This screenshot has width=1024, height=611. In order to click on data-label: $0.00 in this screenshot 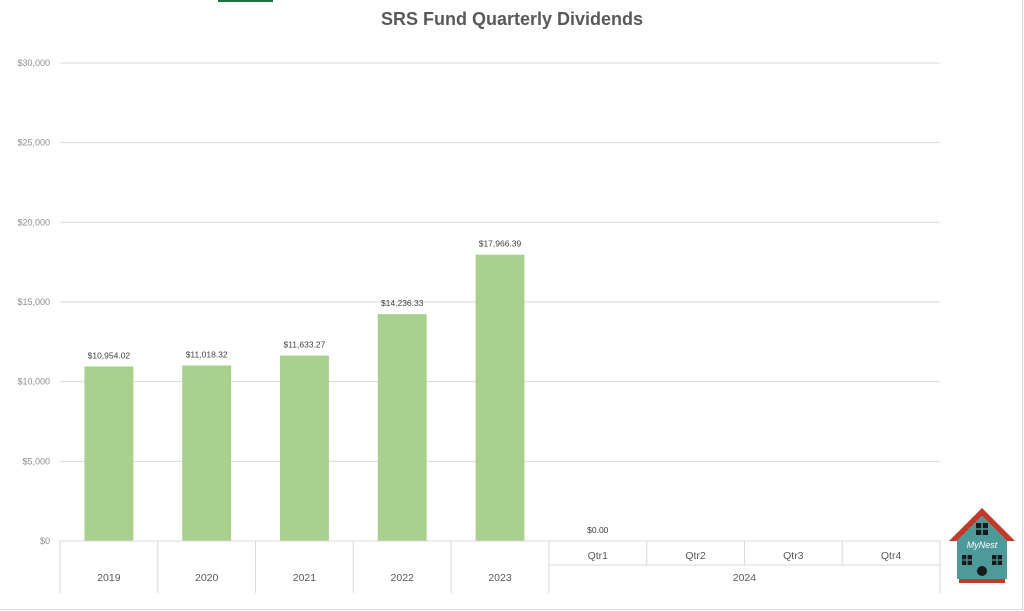, I will do `click(598, 530)`.